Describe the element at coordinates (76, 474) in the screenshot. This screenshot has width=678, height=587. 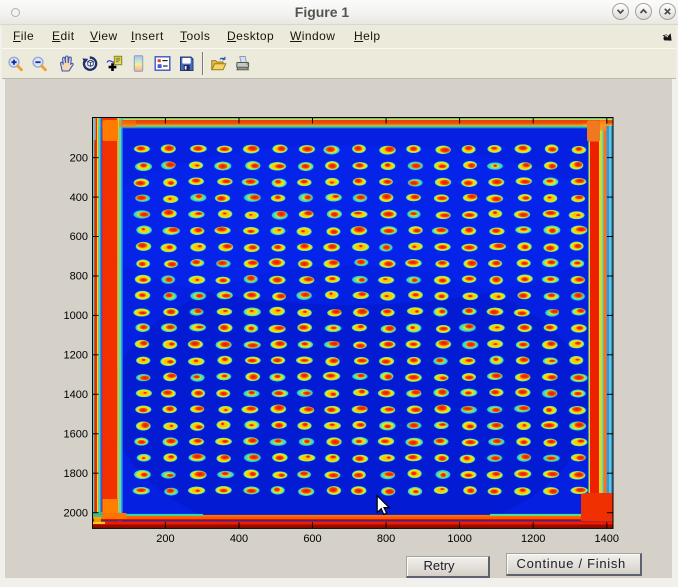
I see `svg-text: 1800` at that location.